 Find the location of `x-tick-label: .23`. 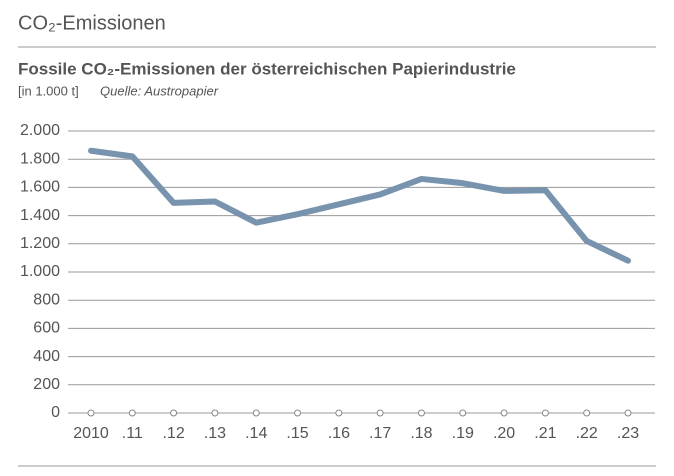

x-tick-label: .23 is located at coordinates (628, 433).